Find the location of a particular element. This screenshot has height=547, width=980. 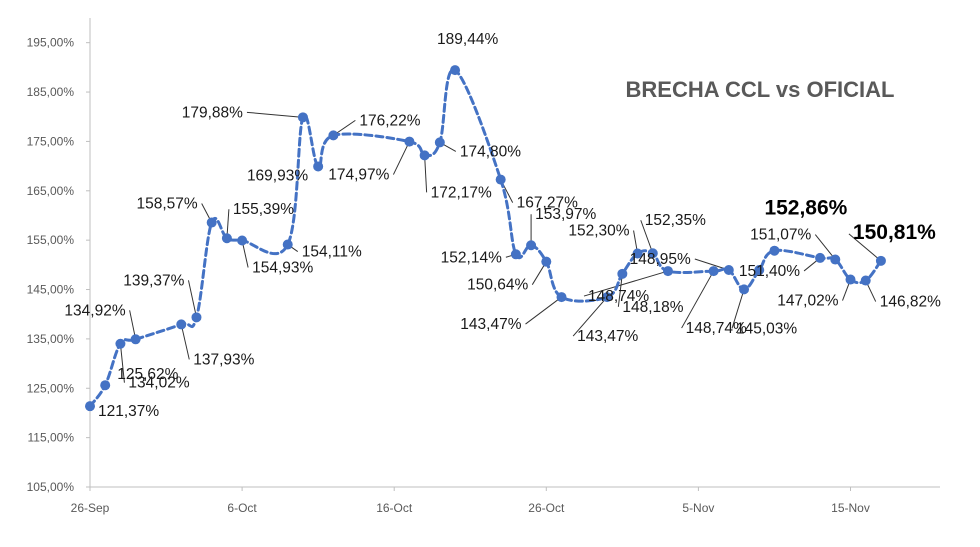

data-label: 154,11% is located at coordinates (332, 252).